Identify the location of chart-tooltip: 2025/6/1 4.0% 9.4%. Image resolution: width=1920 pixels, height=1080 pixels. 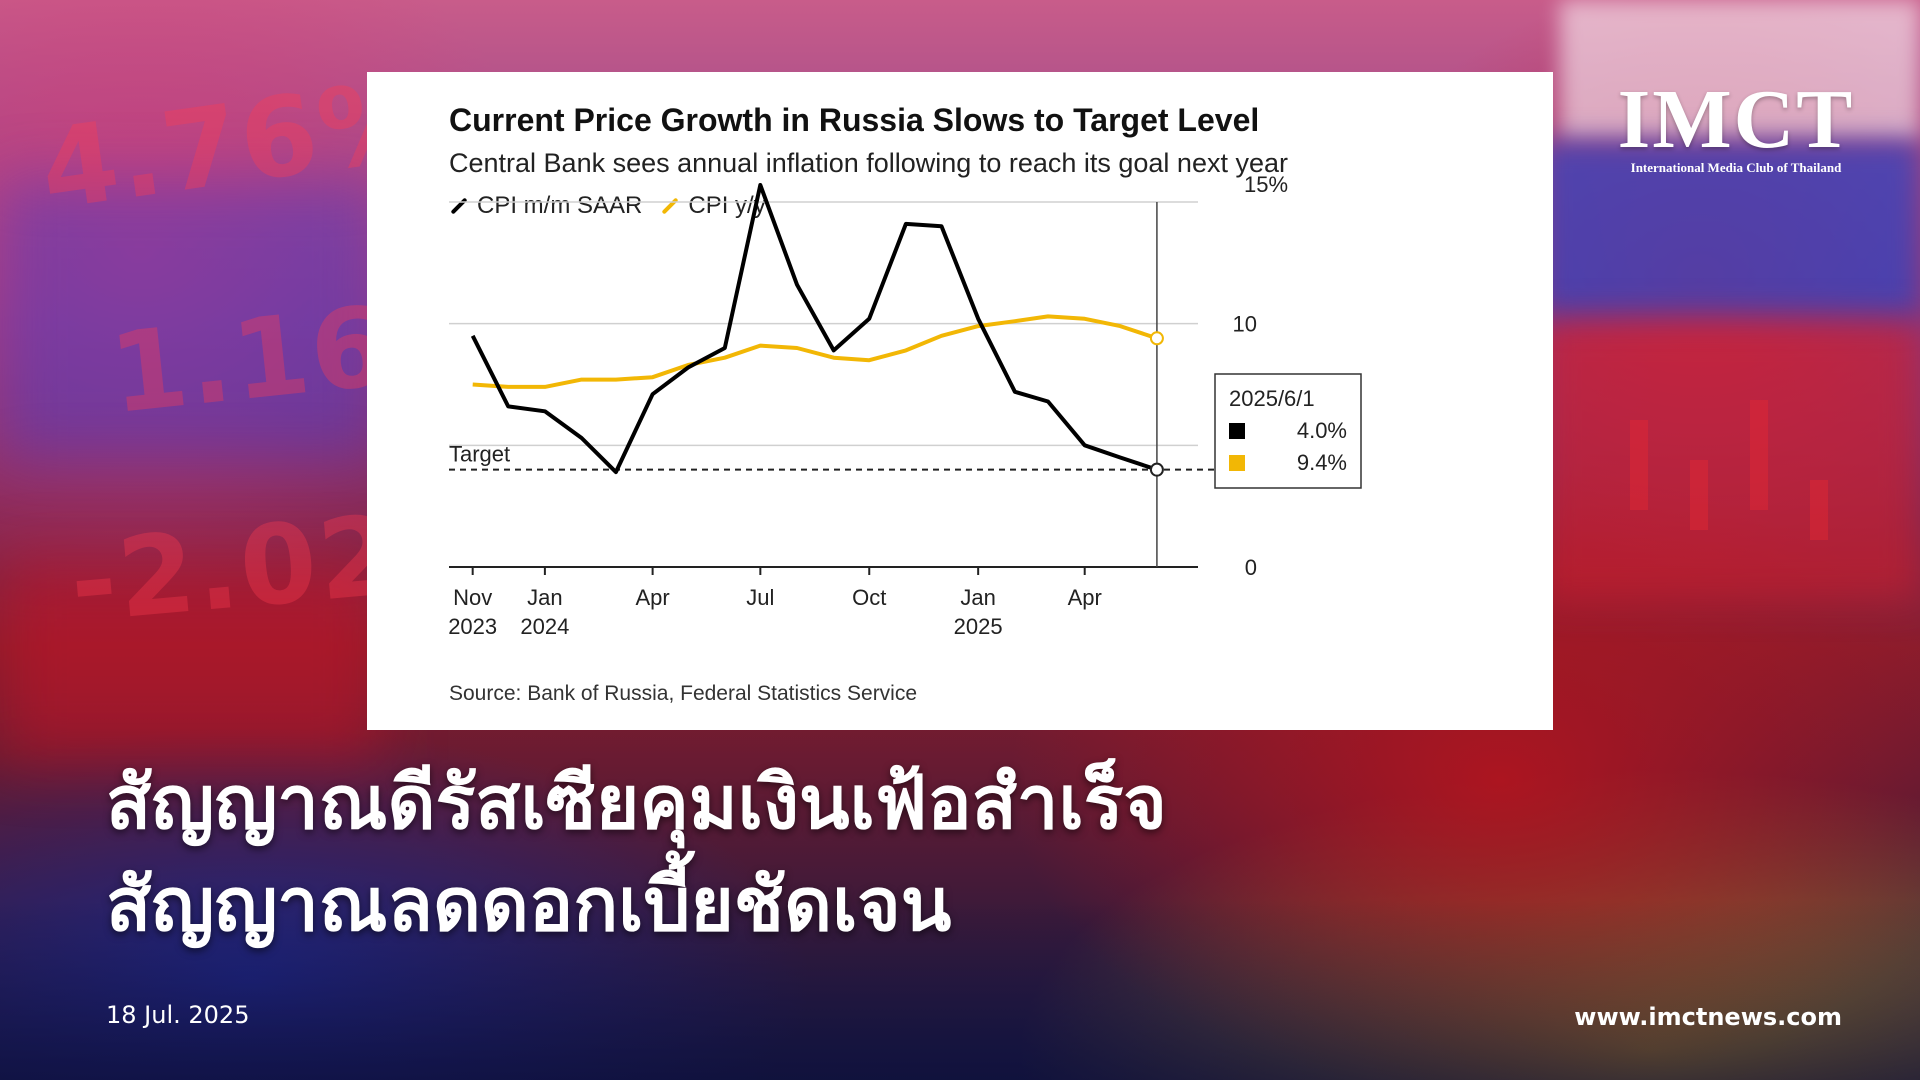
(1288, 431).